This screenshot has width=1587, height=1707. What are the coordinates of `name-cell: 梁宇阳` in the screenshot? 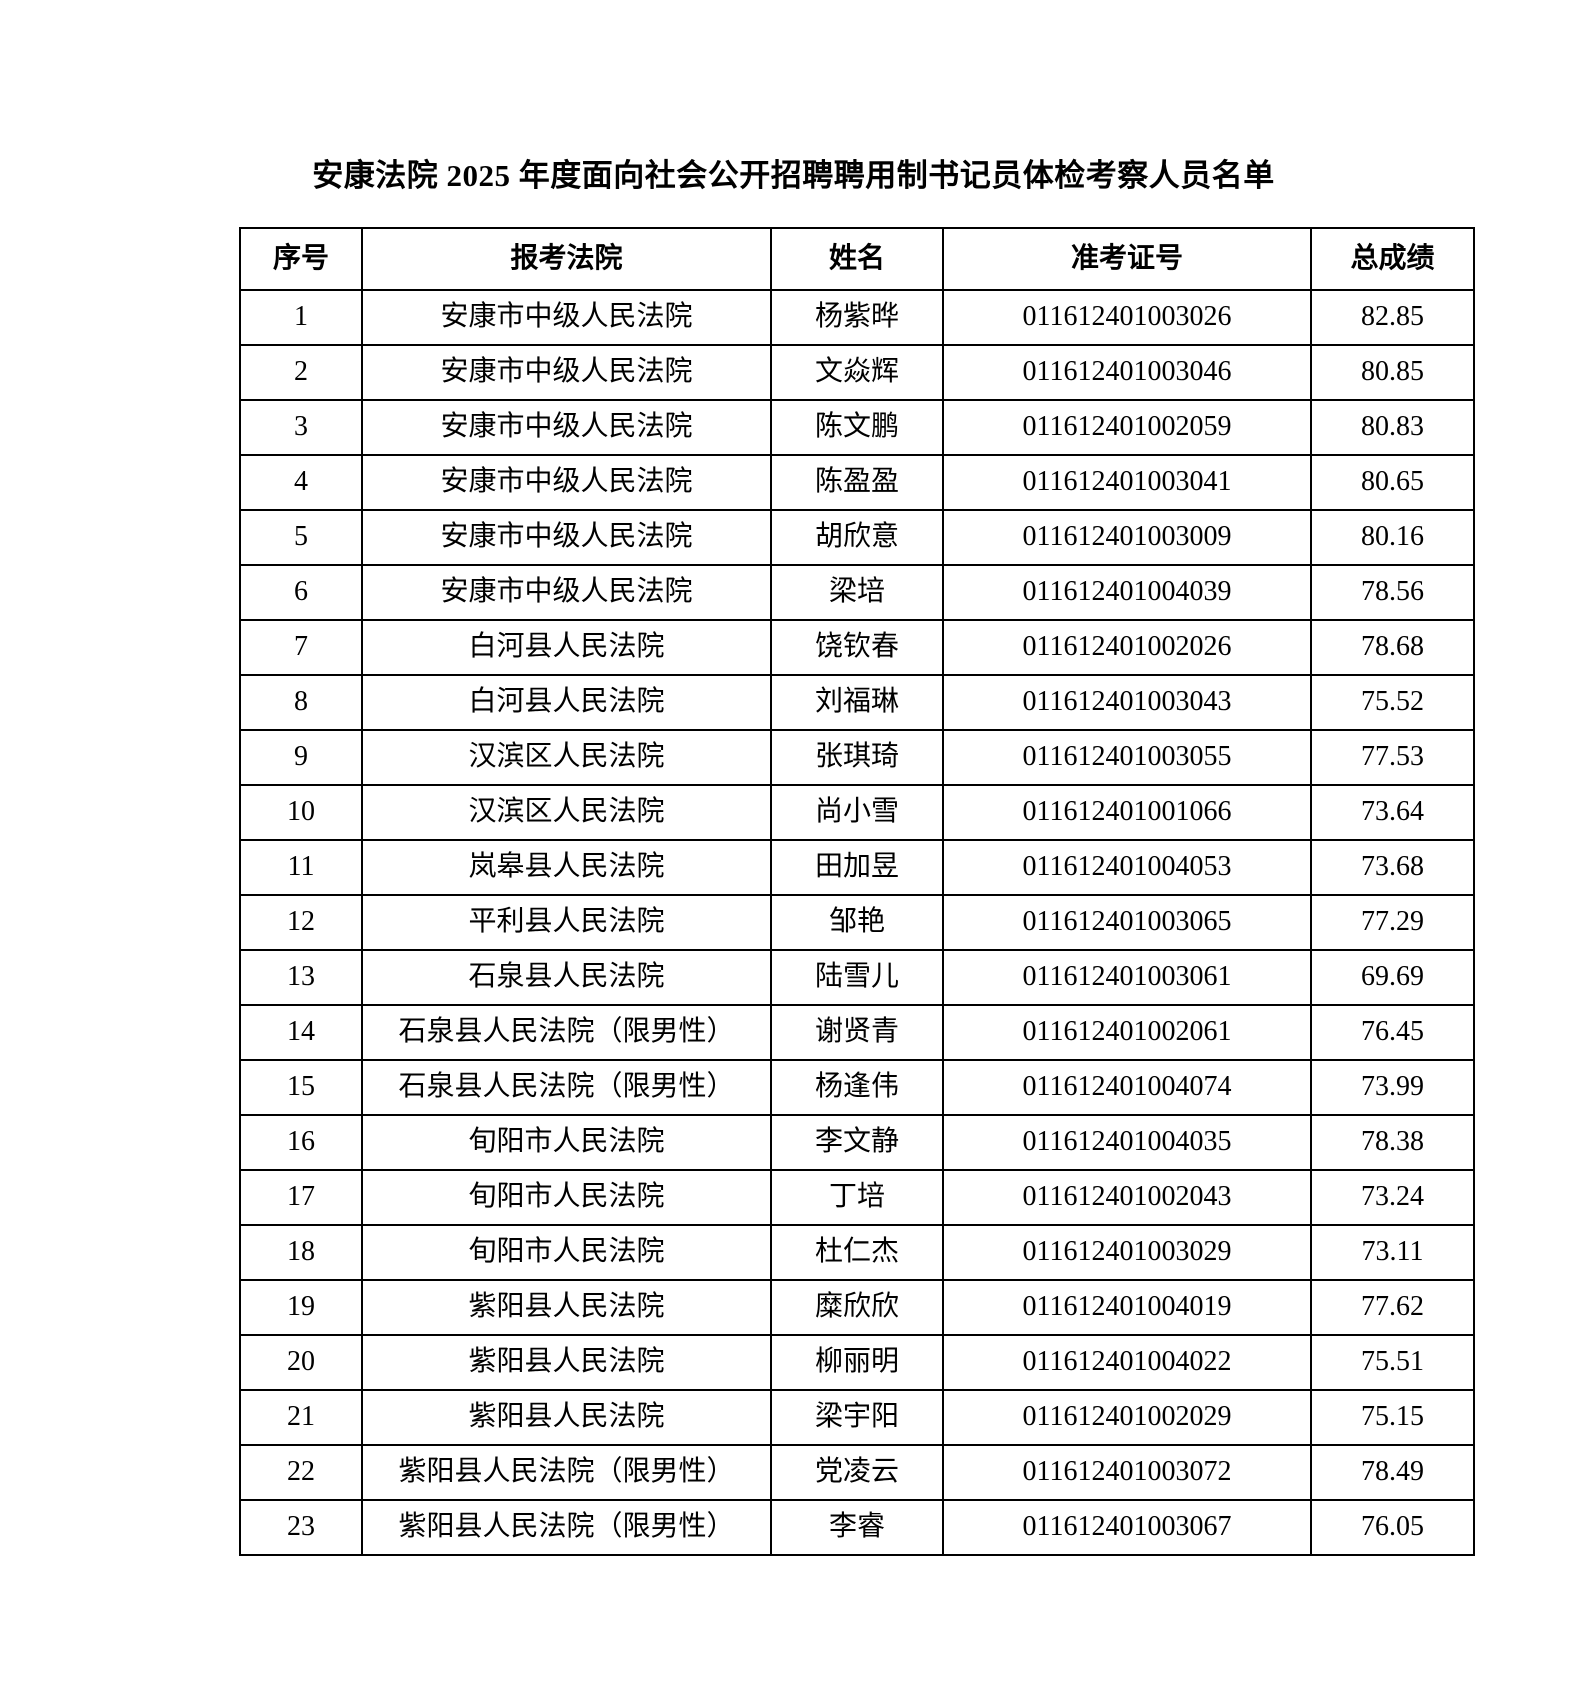 It's located at (857, 1417).